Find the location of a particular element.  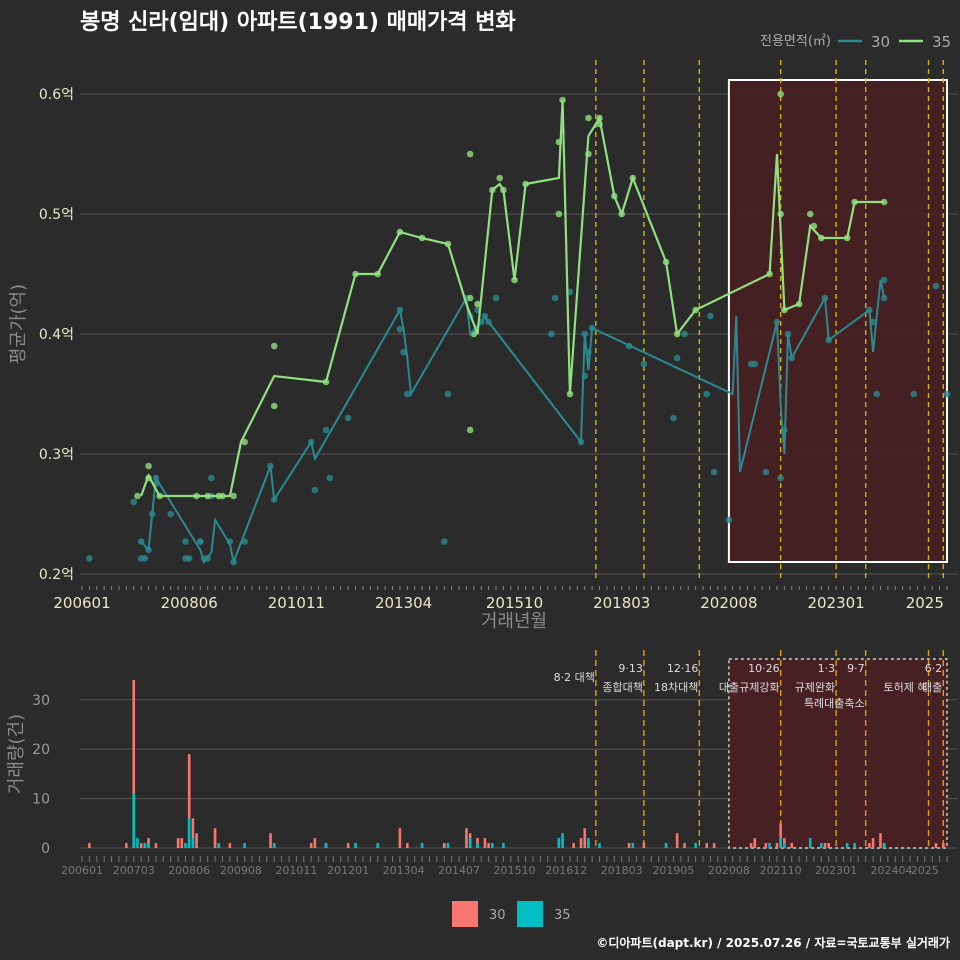

volume-x-tick-label: 202110 is located at coordinates (781, 870).